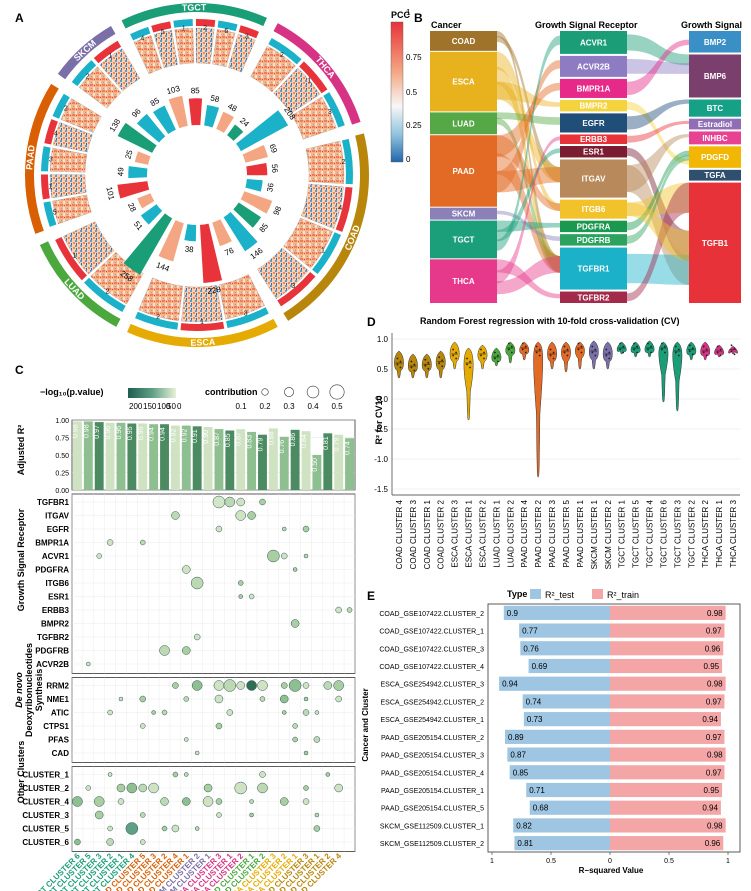 This screenshot has height=891, width=751. Describe the element at coordinates (610, 861) in the screenshot. I see `e-x-tick-label: 0` at that location.